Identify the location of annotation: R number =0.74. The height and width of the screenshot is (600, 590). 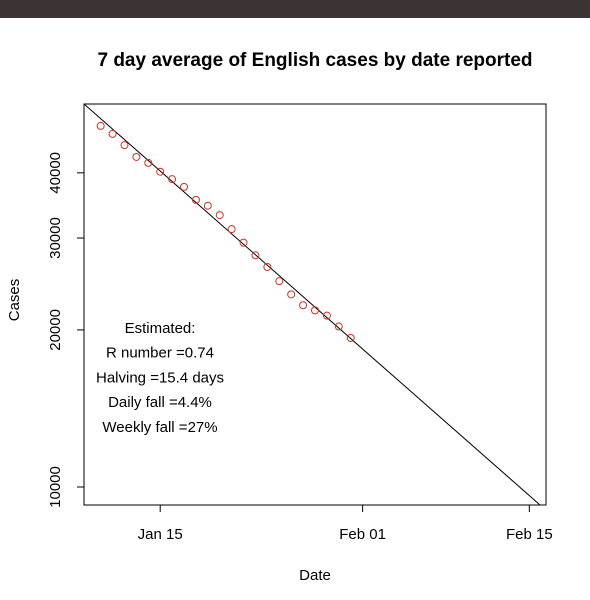
(160, 353).